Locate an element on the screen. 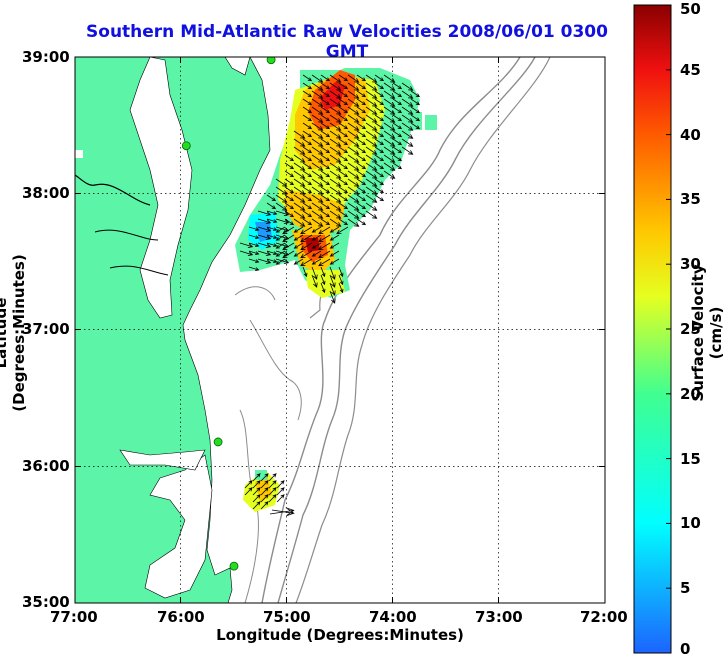 This screenshot has width=724, height=659. radar-stations is located at coordinates (228, 314).